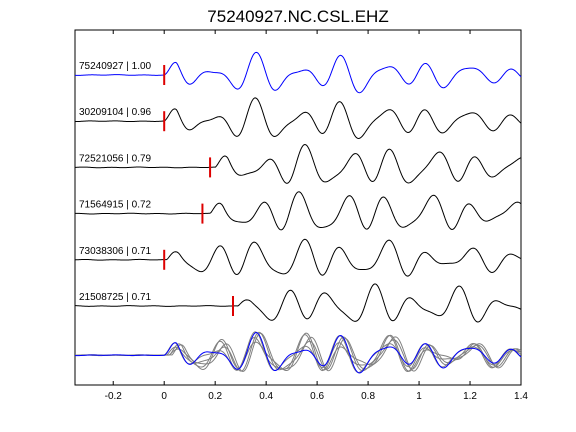 Image resolution: width=576 pixels, height=432 pixels. I want to click on trace-label-30209104: 30209104 | 0.96, so click(115, 112).